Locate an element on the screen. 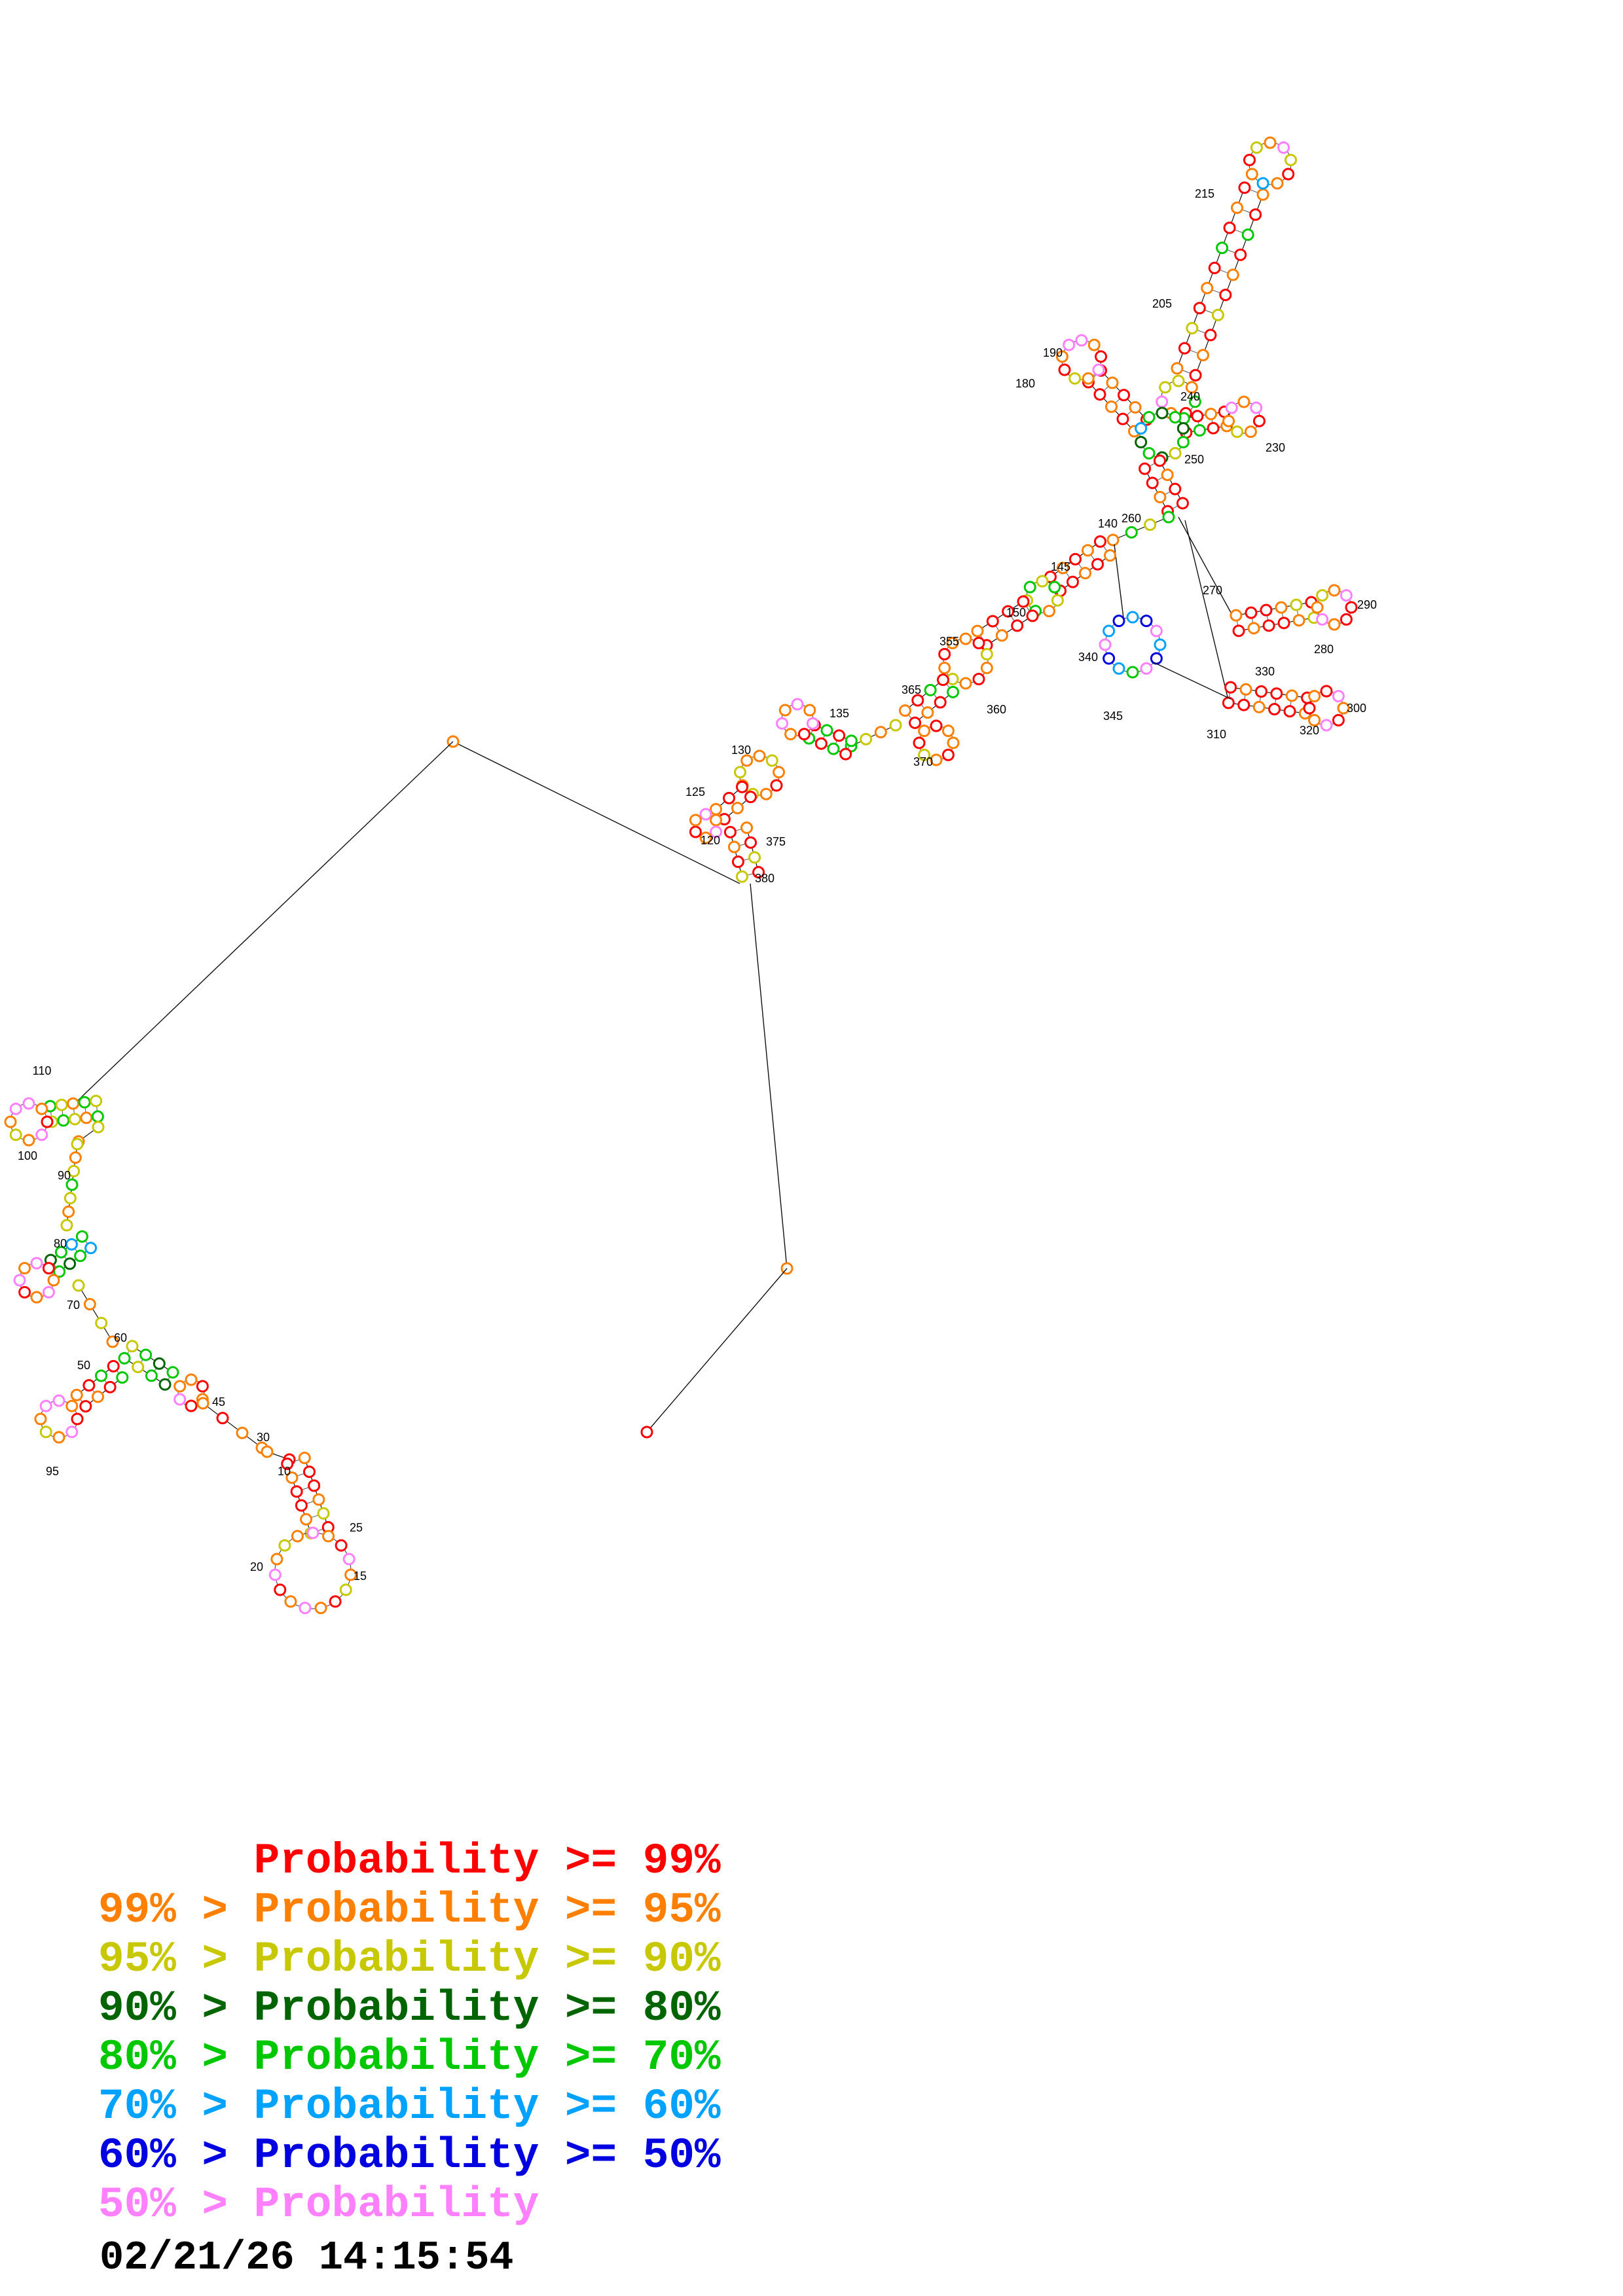  residue-label: 90 is located at coordinates (64, 1175).